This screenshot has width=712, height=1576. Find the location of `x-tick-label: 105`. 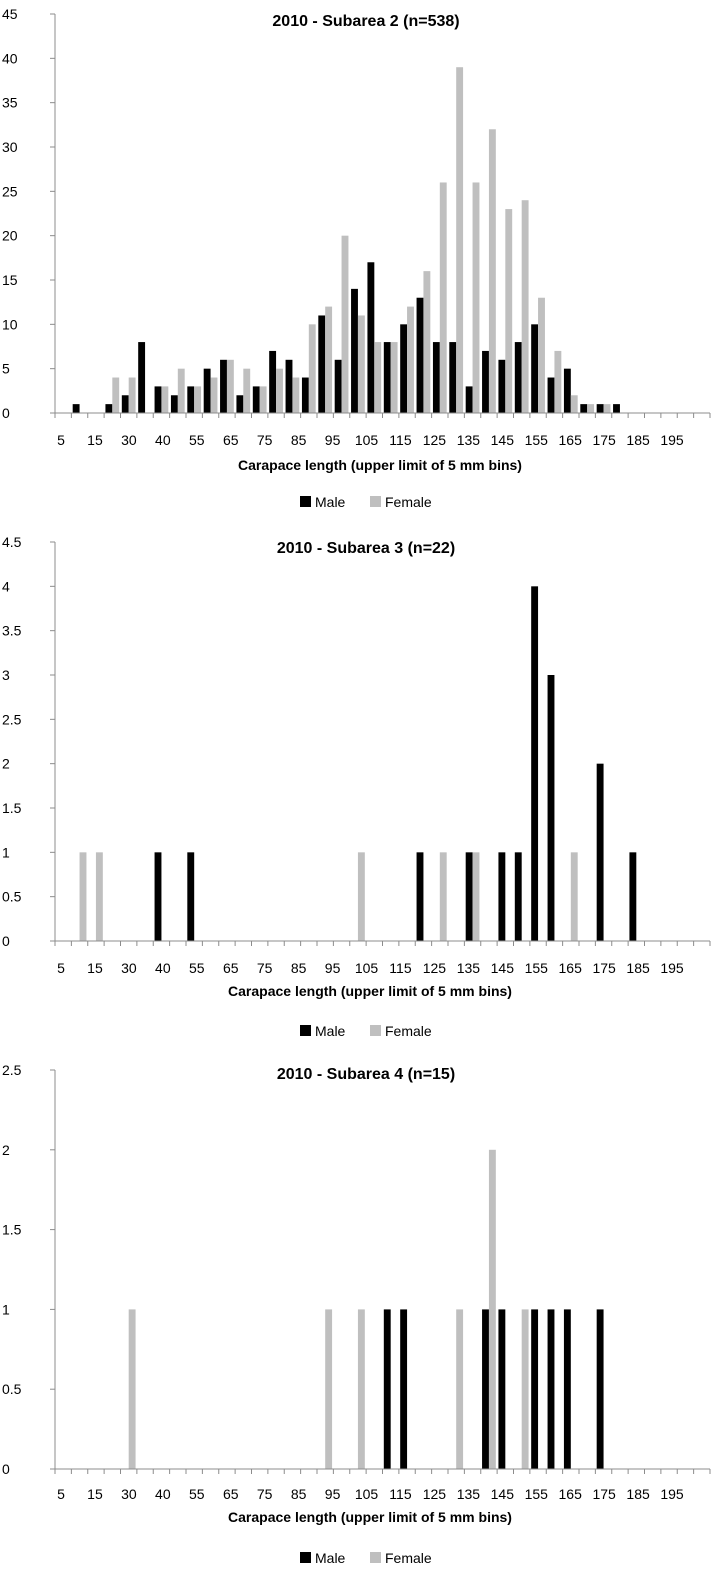

x-tick-label: 105 is located at coordinates (367, 968).